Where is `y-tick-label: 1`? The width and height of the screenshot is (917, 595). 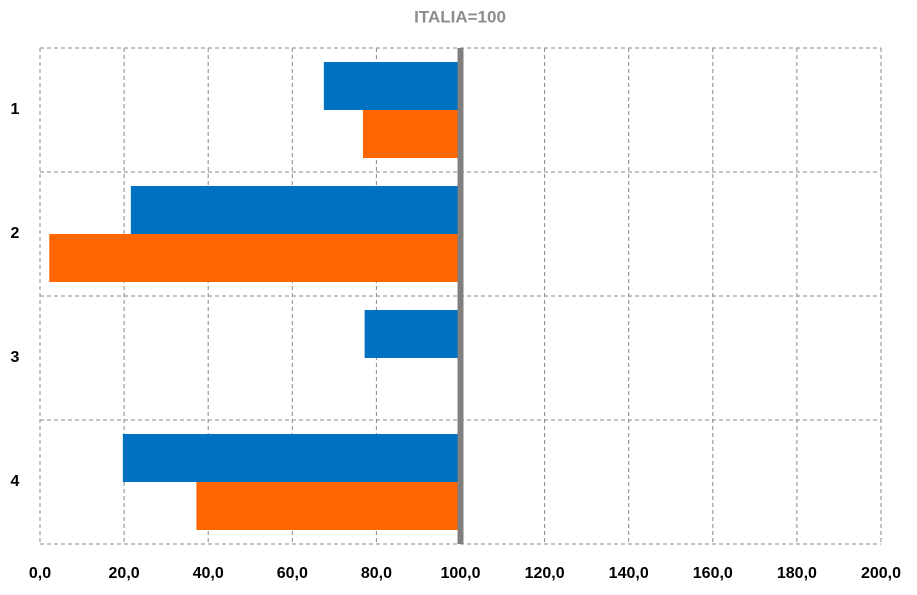 y-tick-label: 1 is located at coordinates (15, 109).